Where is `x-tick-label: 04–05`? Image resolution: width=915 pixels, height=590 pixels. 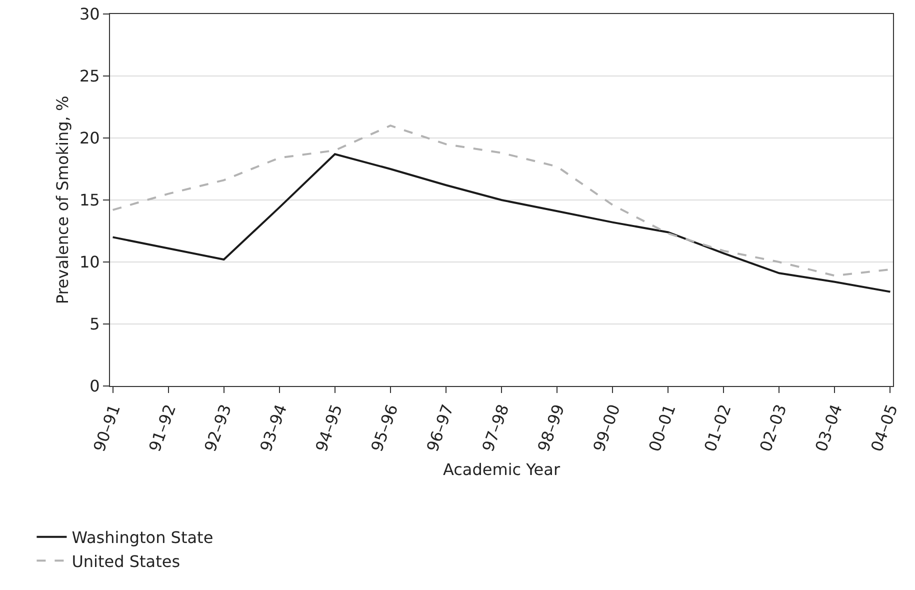
x-tick-label: 04–05 is located at coordinates (884, 428).